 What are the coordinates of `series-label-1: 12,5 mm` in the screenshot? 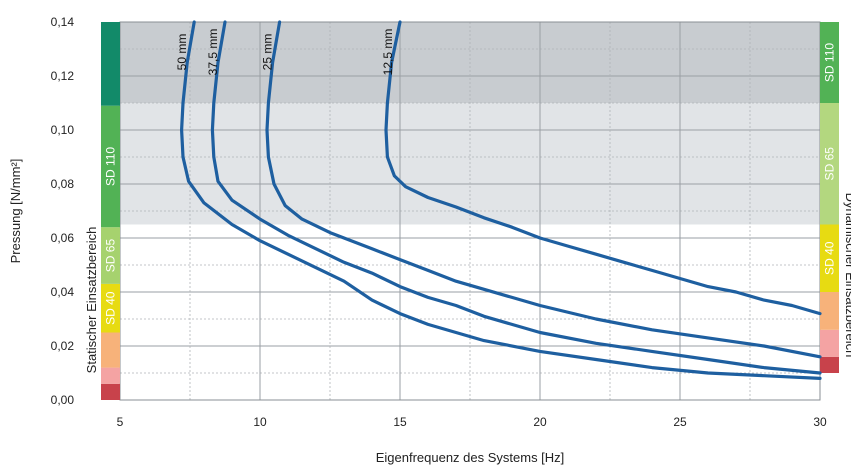 It's located at (388, 52).